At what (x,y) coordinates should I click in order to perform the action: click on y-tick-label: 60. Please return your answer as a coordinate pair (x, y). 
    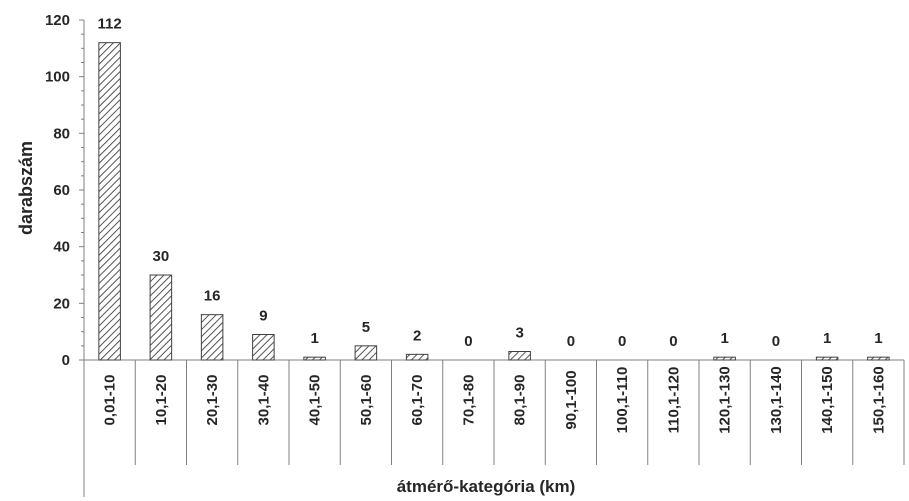
    Looking at the image, I should click on (61, 190).